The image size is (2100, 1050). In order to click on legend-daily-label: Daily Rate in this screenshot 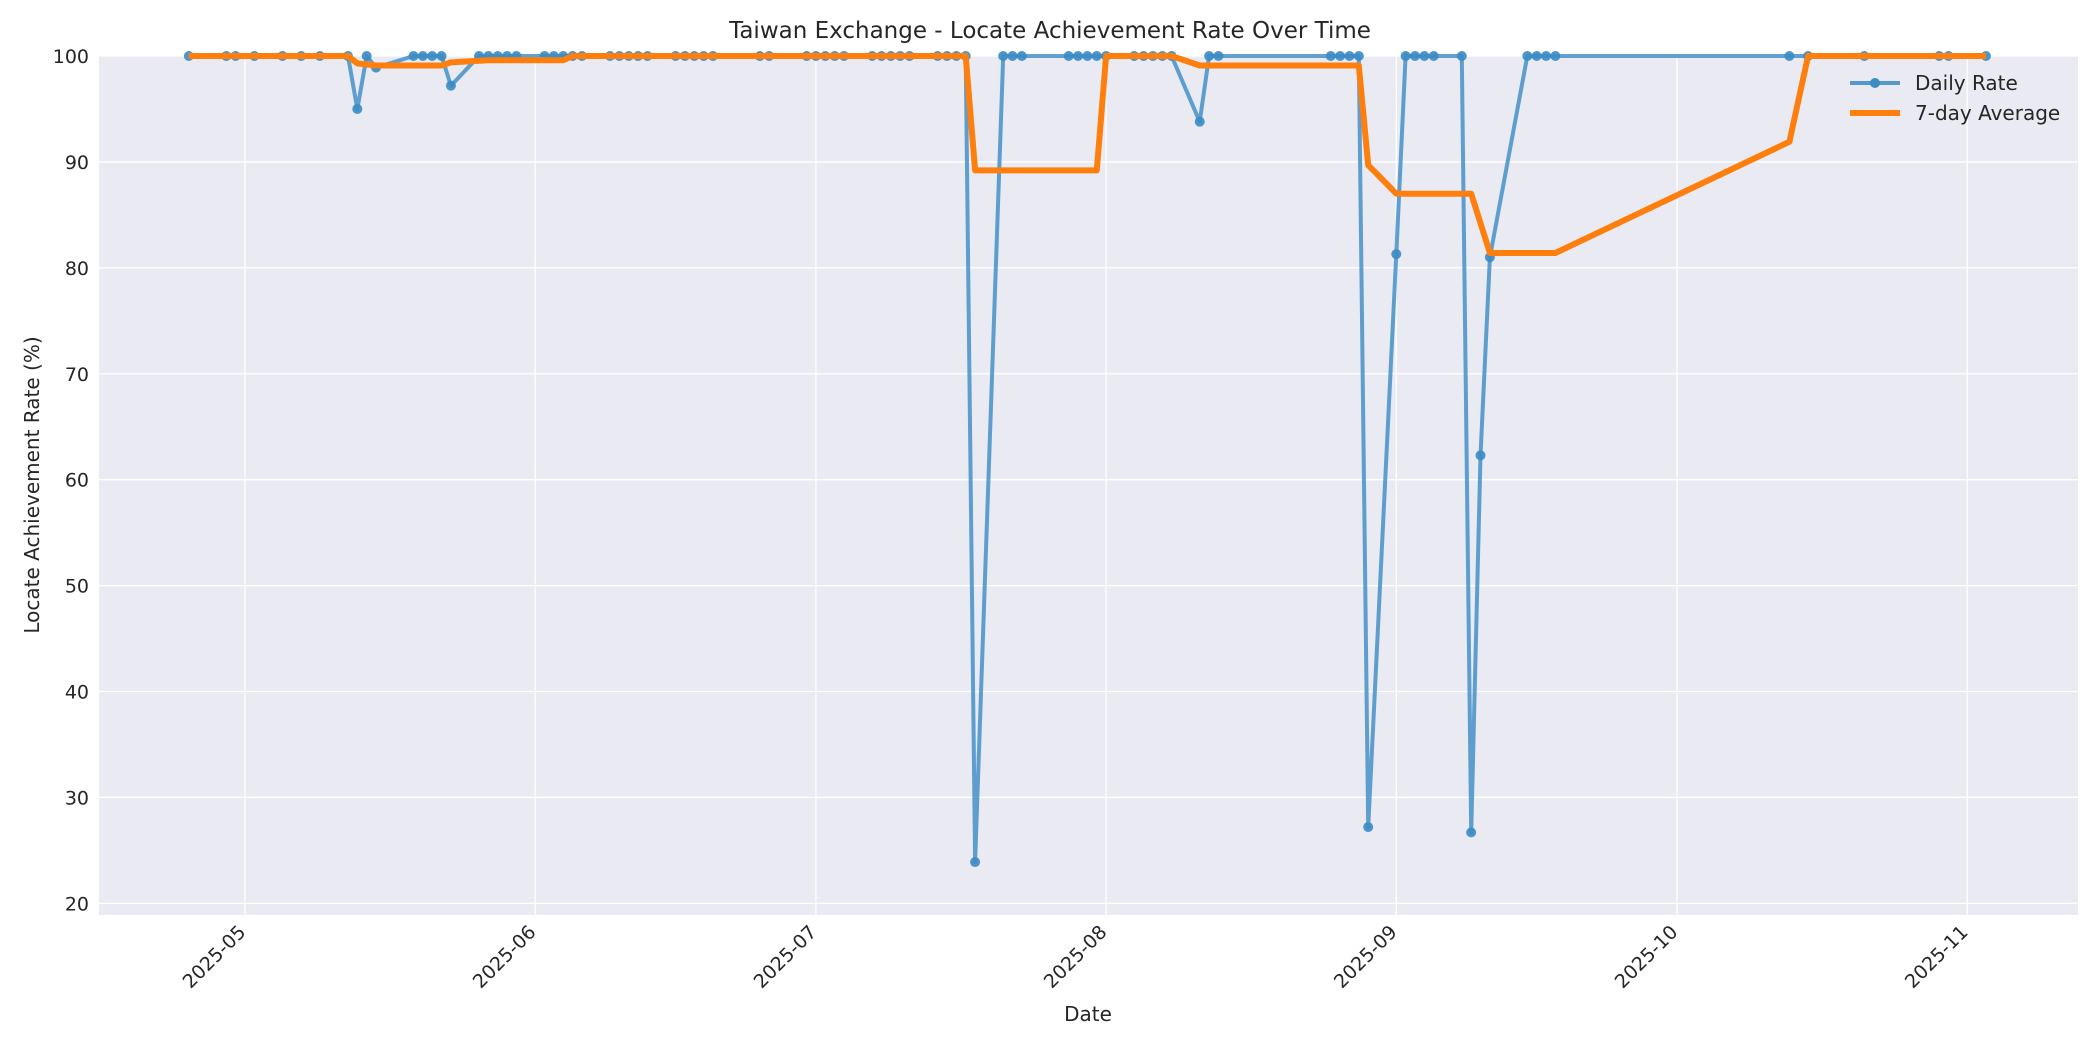, I will do `click(1966, 83)`.